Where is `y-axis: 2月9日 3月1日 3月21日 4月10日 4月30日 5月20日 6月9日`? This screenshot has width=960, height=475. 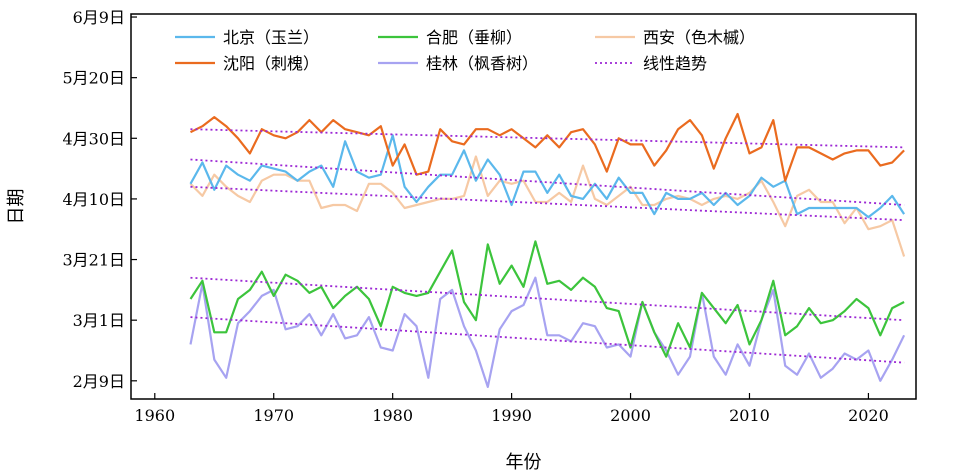 y-axis: 2月9日 3月1日 3月21日 4月10日 4月30日 5月20日 6月9日 is located at coordinates (99, 199).